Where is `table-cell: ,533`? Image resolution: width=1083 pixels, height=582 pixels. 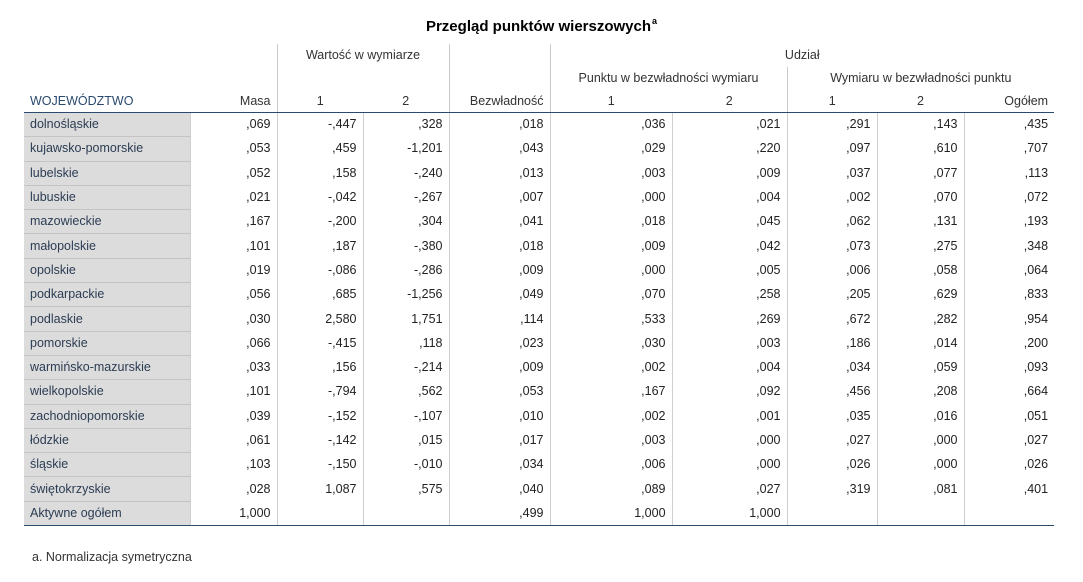
table-cell: ,533 is located at coordinates (611, 319).